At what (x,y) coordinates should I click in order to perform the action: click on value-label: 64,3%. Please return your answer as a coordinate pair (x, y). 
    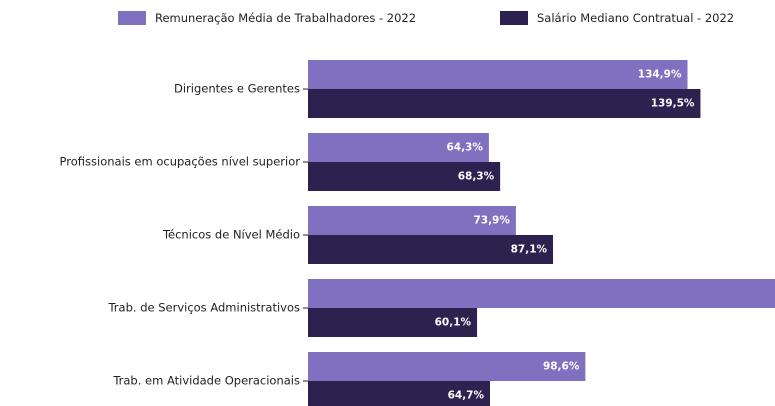
    Looking at the image, I should click on (464, 148).